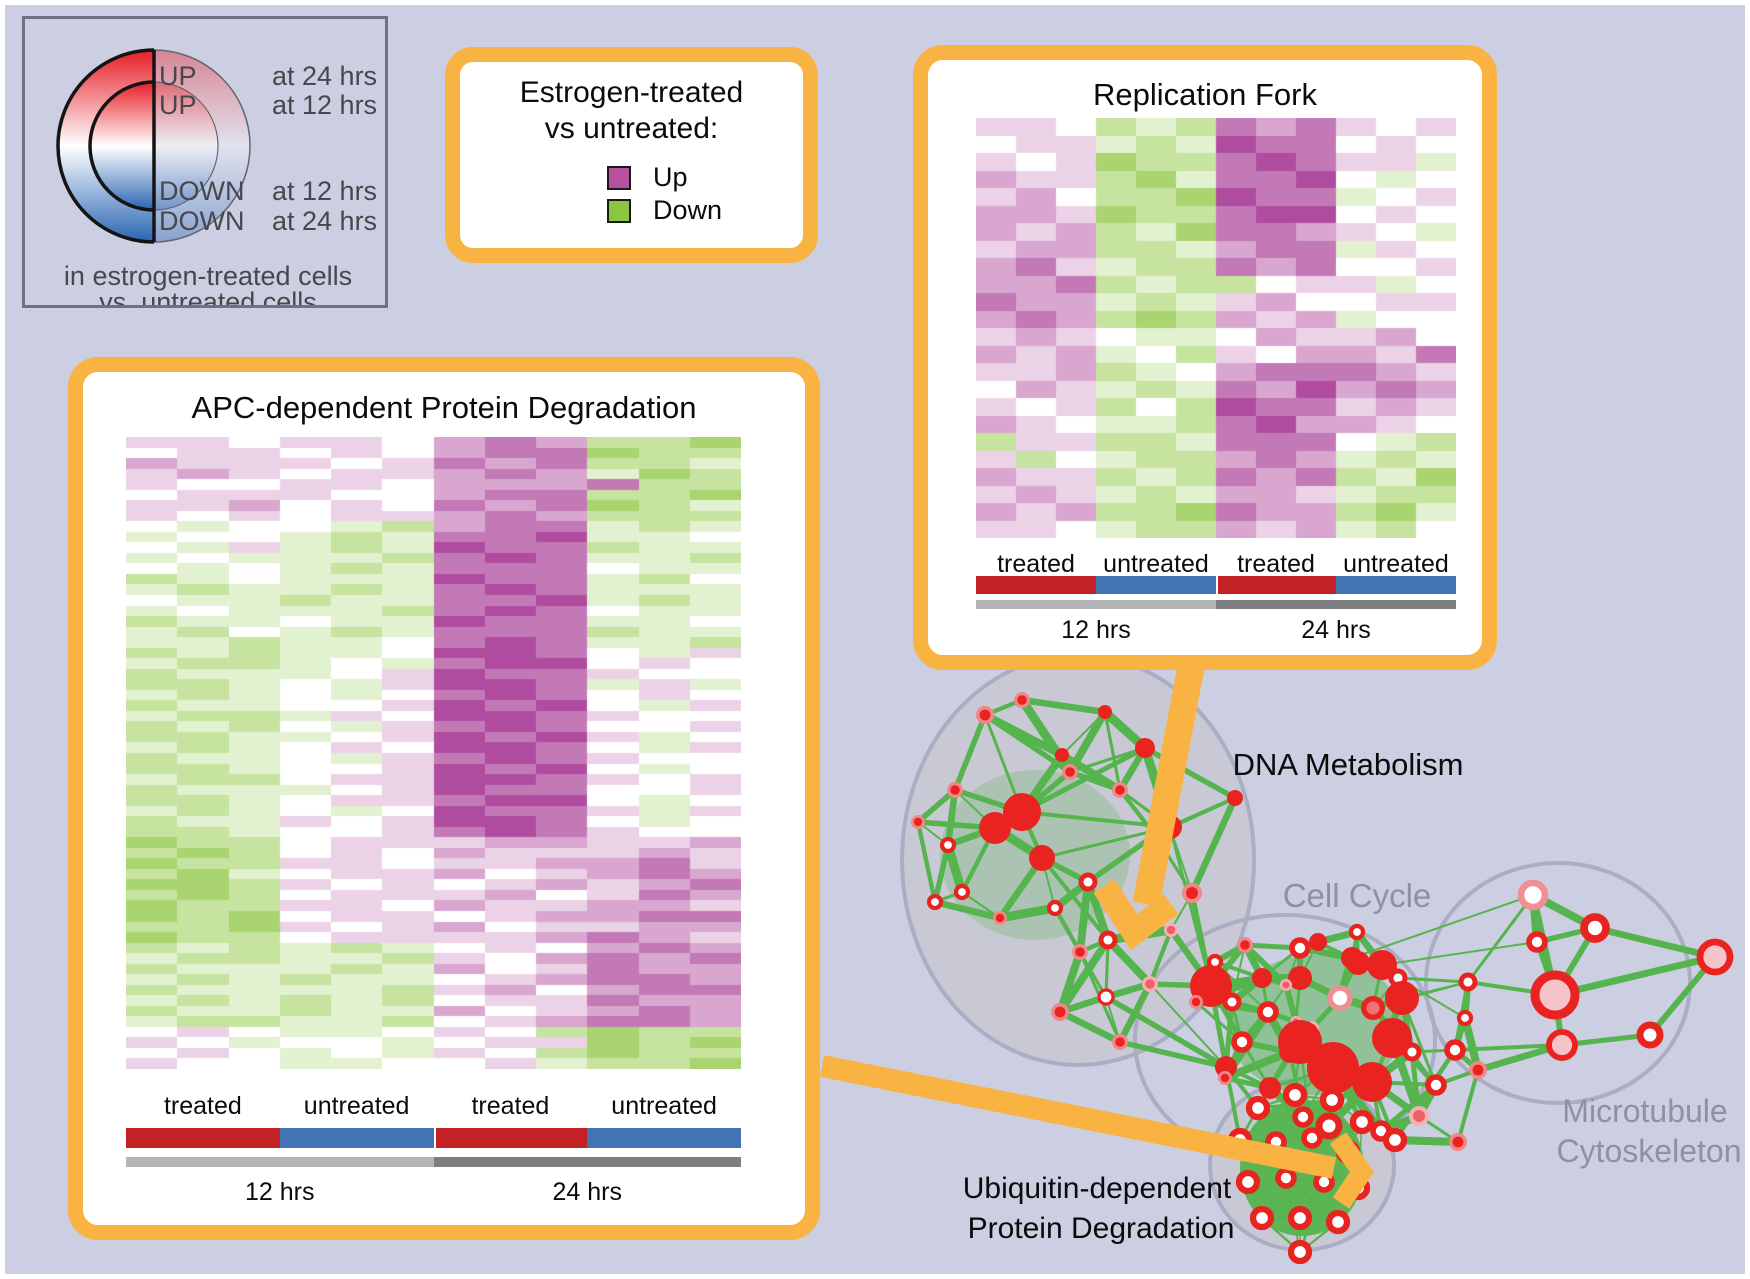 Image resolution: width=1750 pixels, height=1279 pixels. What do you see at coordinates (324, 221) in the screenshot?
I see `key-down-24-time: at 24 hrs` at bounding box center [324, 221].